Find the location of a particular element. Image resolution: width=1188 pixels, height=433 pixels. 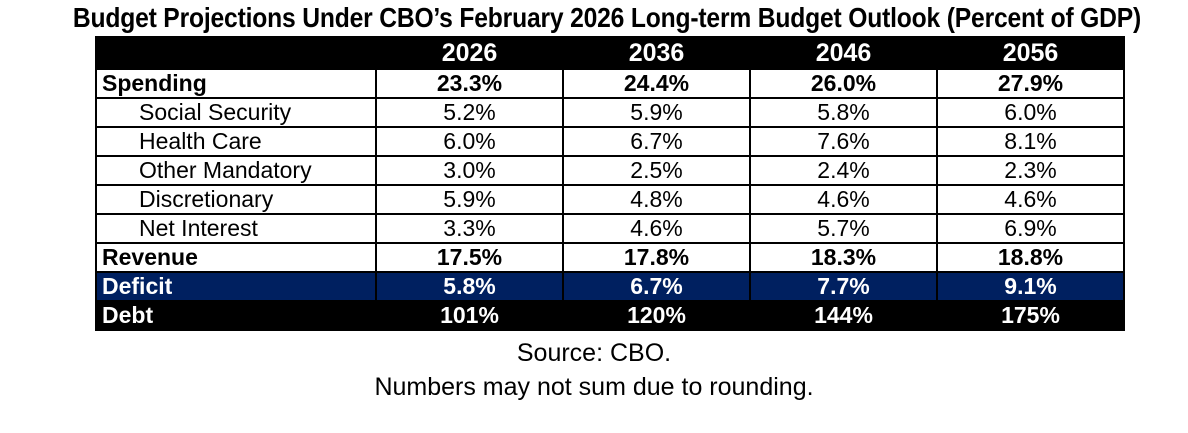

footnote-rounding: Numbers may not sum due to rounding. is located at coordinates (594, 387).